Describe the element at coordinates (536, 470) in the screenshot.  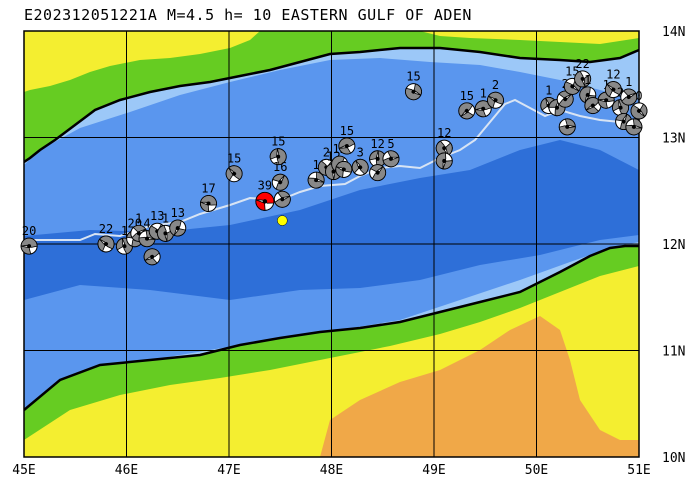
I see `lon-tick-label: 50E` at that location.